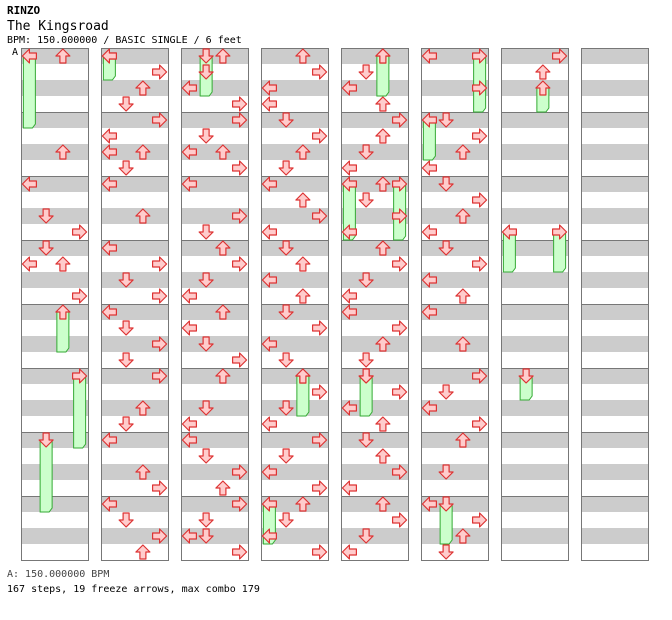 Image resolution: width=672 pixels, height=620 pixels. Describe the element at coordinates (80, 412) in the screenshot. I see `freeze-body` at that location.